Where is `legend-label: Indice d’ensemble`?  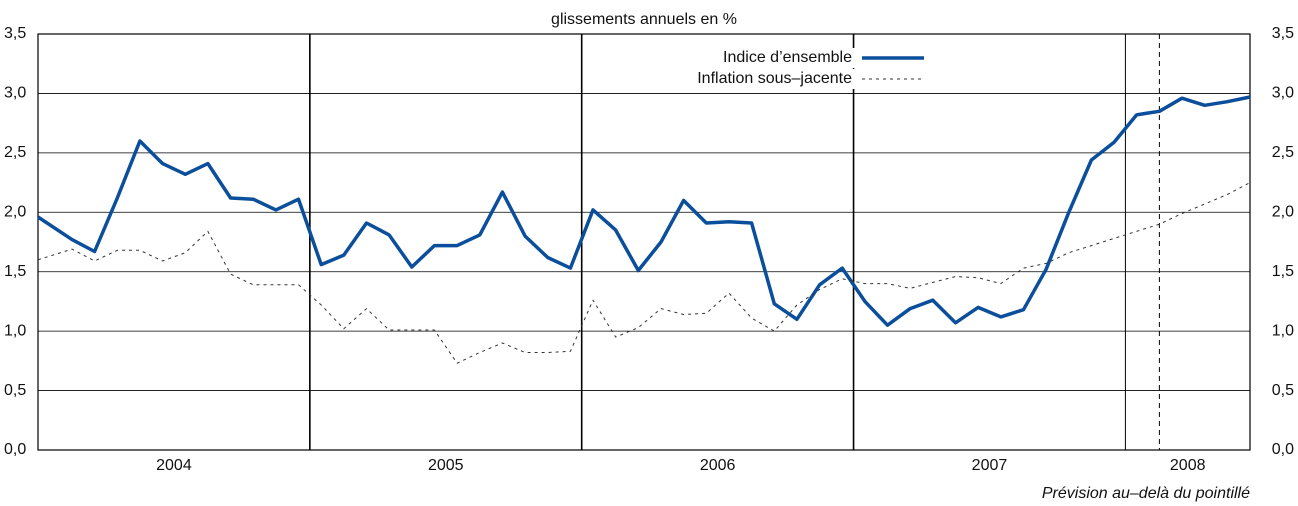
legend-label: Indice d’ensemble is located at coordinates (787, 57).